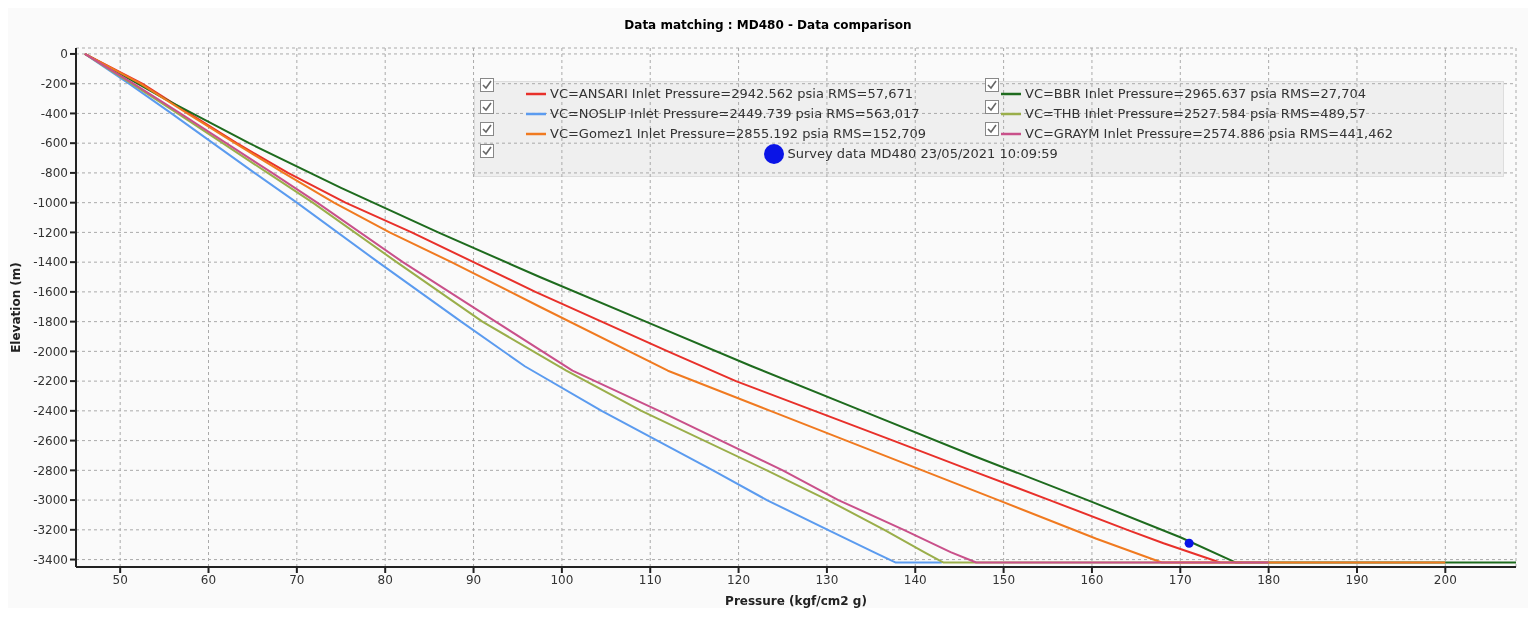 The width and height of the screenshot is (1539, 621). What do you see at coordinates (923, 153) in the screenshot?
I see `legend-label: Survey data MD480 23/05/2021 10:09:59` at bounding box center [923, 153].